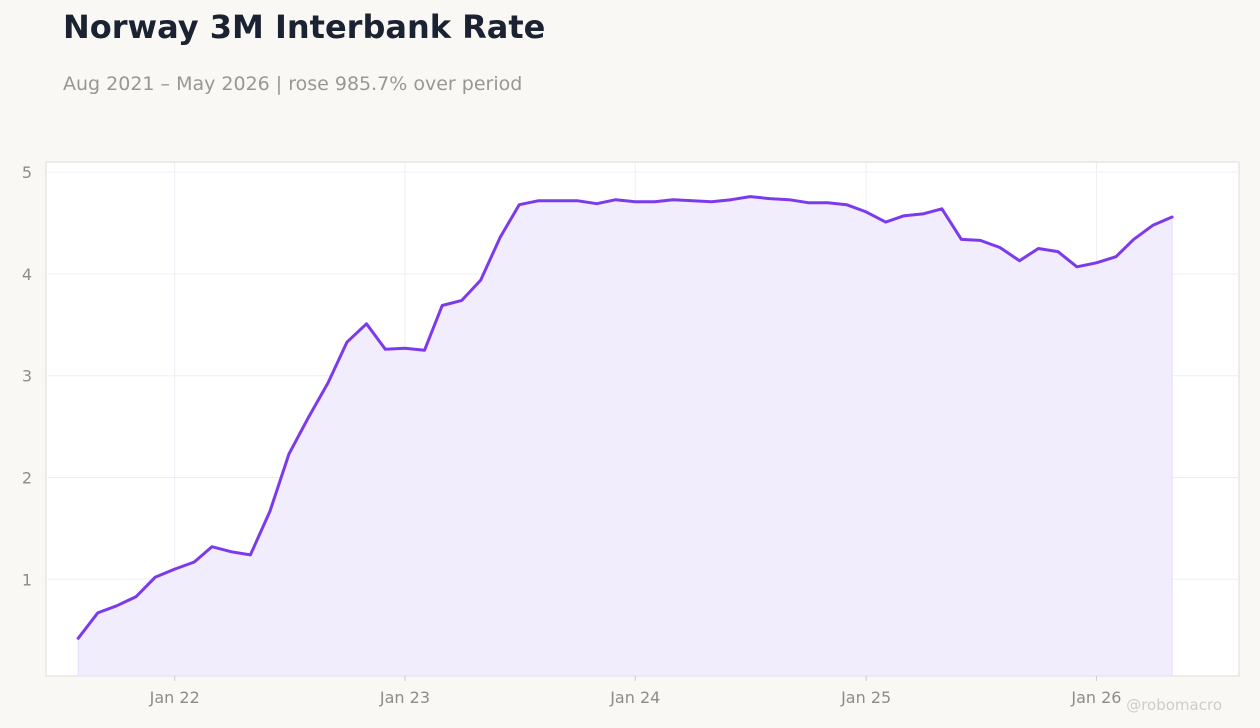 The height and width of the screenshot is (728, 1260). What do you see at coordinates (27, 172) in the screenshot?
I see `y-tick-label: 5` at bounding box center [27, 172].